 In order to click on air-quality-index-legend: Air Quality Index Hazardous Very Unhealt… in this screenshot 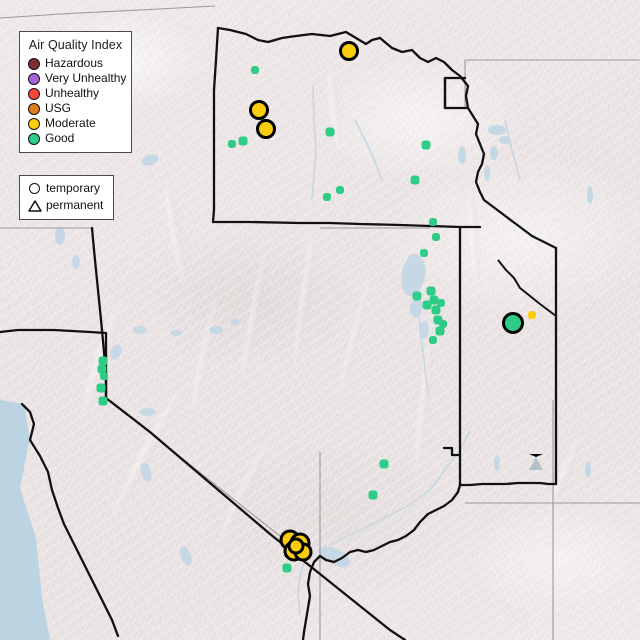, I will do `click(75, 92)`.